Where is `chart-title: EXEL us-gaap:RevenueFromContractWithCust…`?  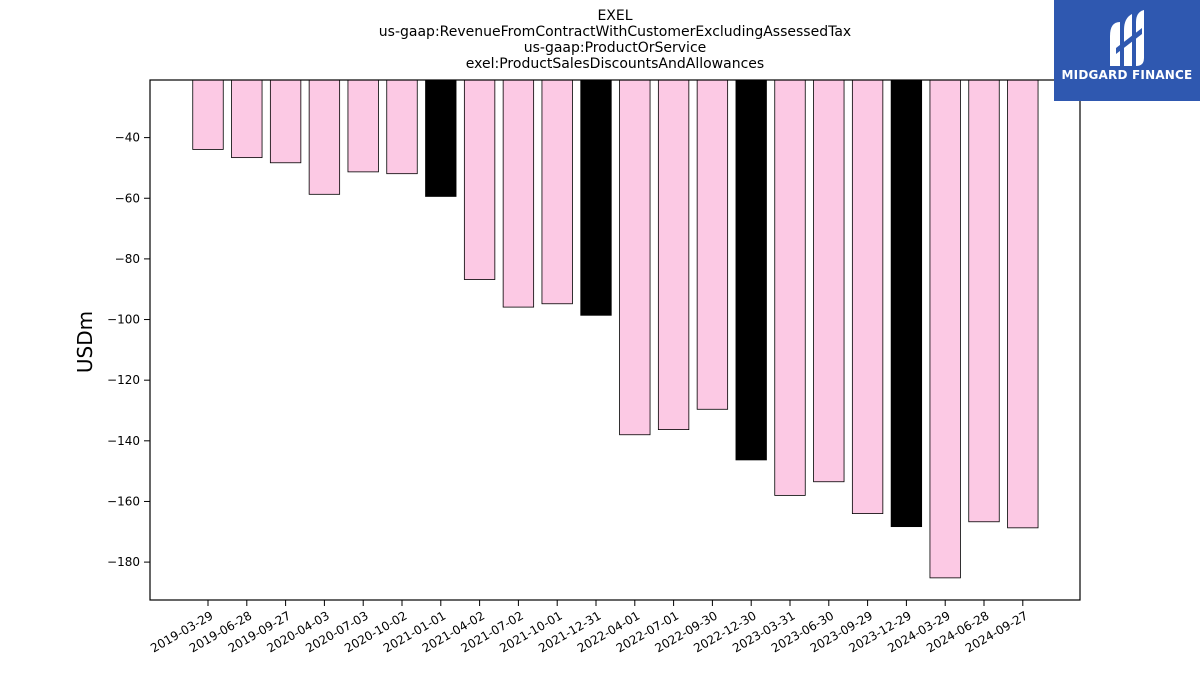 chart-title: EXEL us-gaap:RevenueFromContractWithCust… is located at coordinates (615, 40).